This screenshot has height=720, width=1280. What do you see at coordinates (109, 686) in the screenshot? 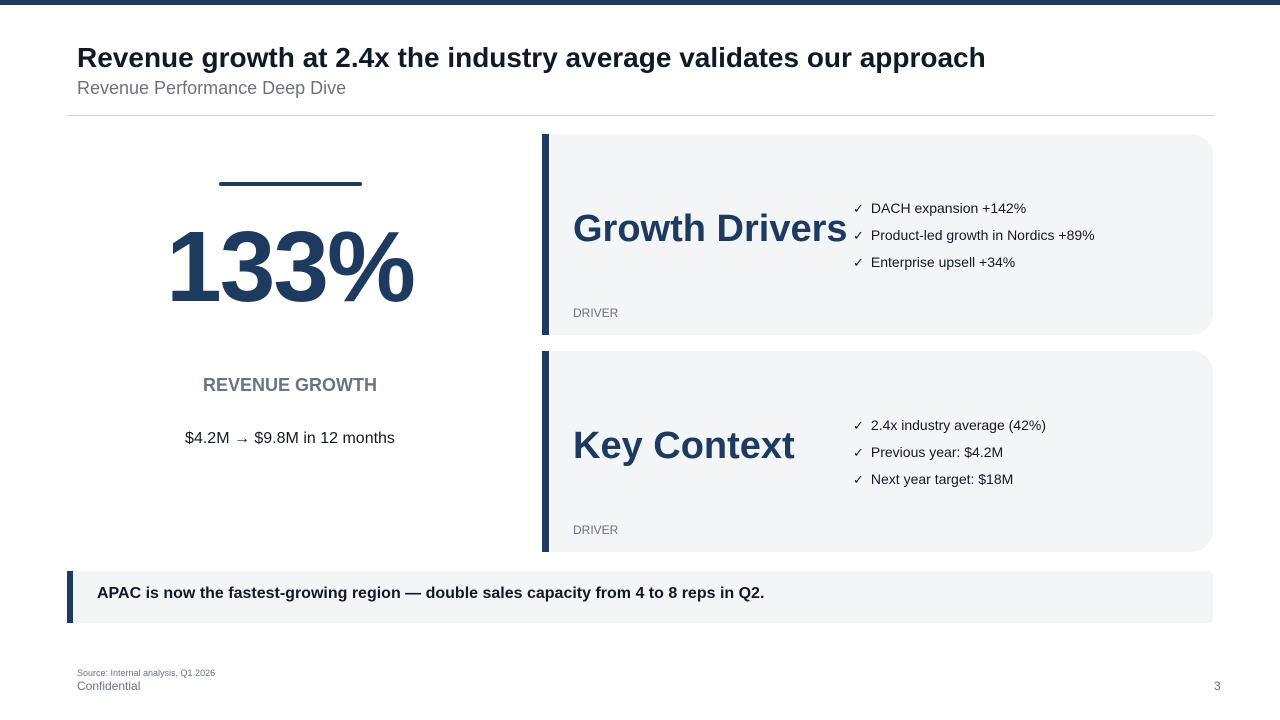
I see `confidential-label: Confidential` at bounding box center [109, 686].